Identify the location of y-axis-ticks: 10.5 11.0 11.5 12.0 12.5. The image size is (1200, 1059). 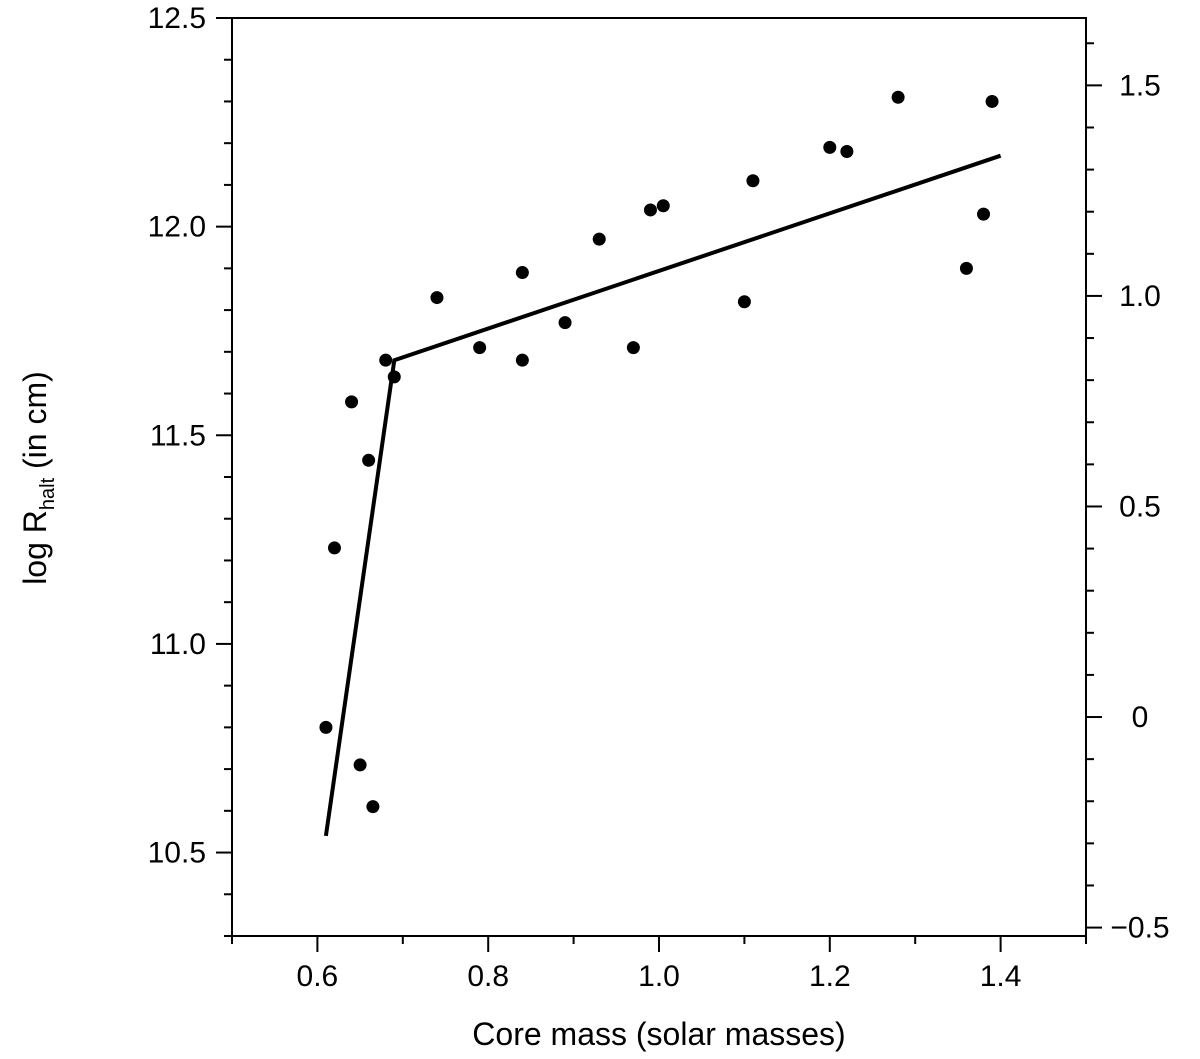
(190, 469).